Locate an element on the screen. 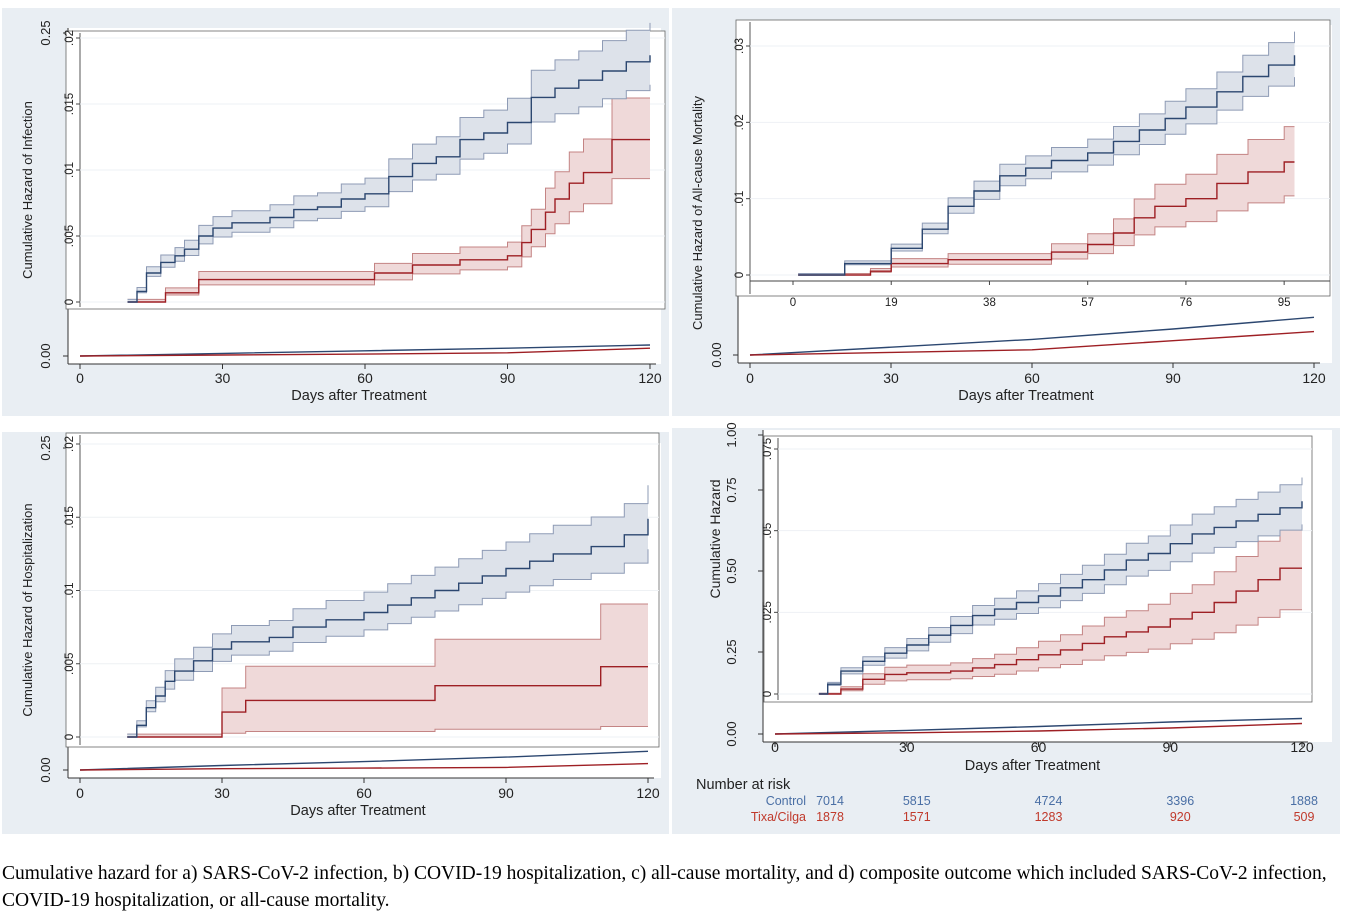  inset-y-tick-label: .075 is located at coordinates (768, 449).